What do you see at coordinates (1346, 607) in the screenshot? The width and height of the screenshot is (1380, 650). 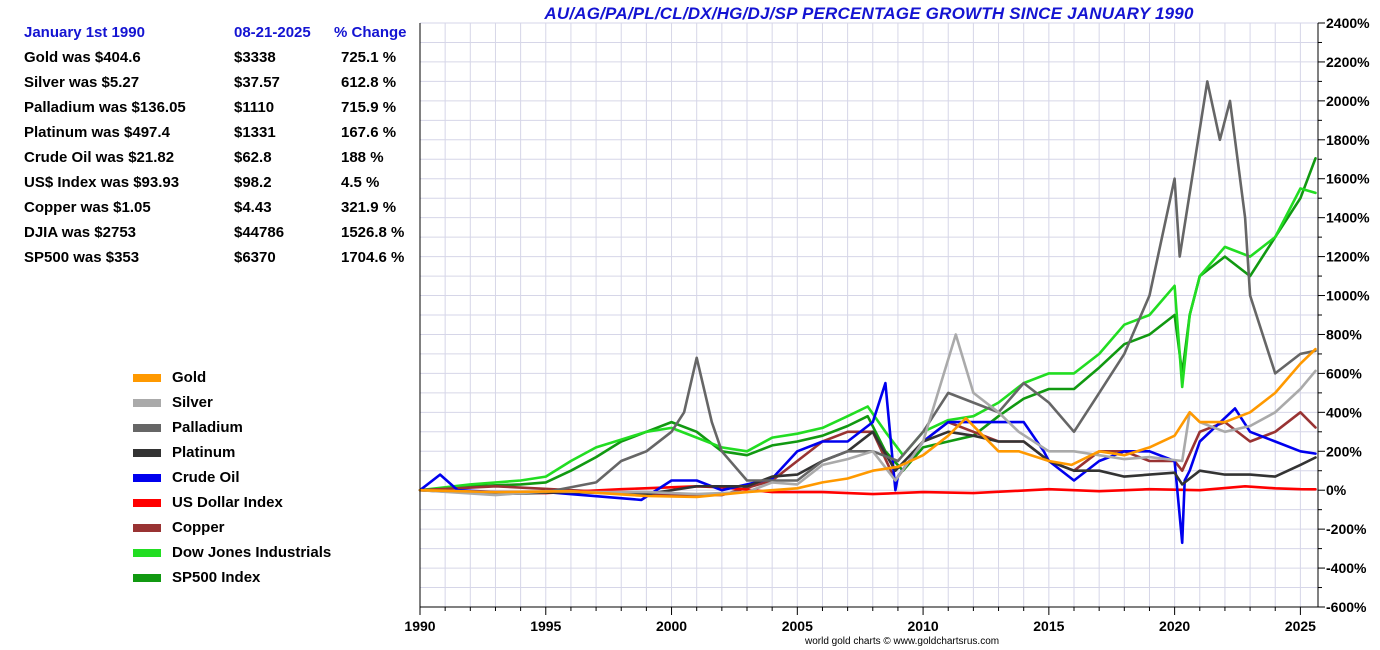 I see `y-tick-label: -600%` at bounding box center [1346, 607].